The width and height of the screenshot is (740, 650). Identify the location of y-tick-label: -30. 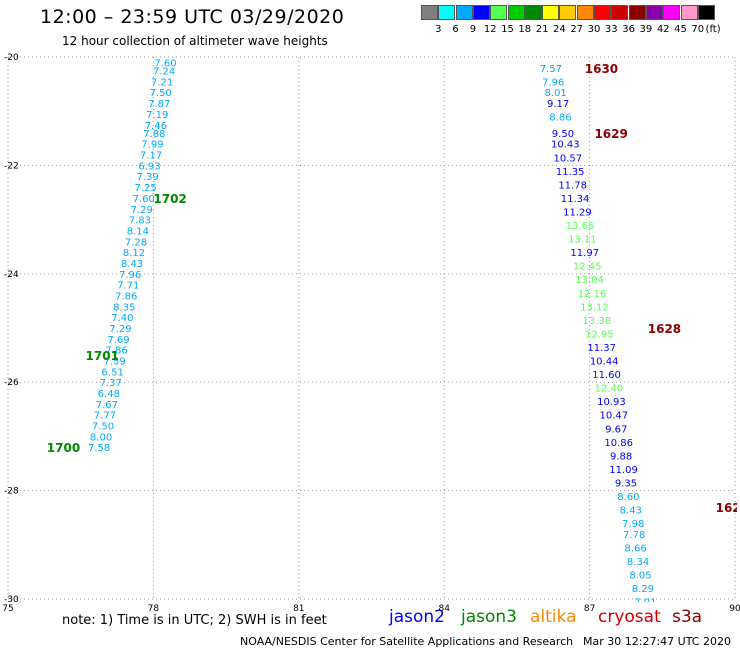
(11, 600).